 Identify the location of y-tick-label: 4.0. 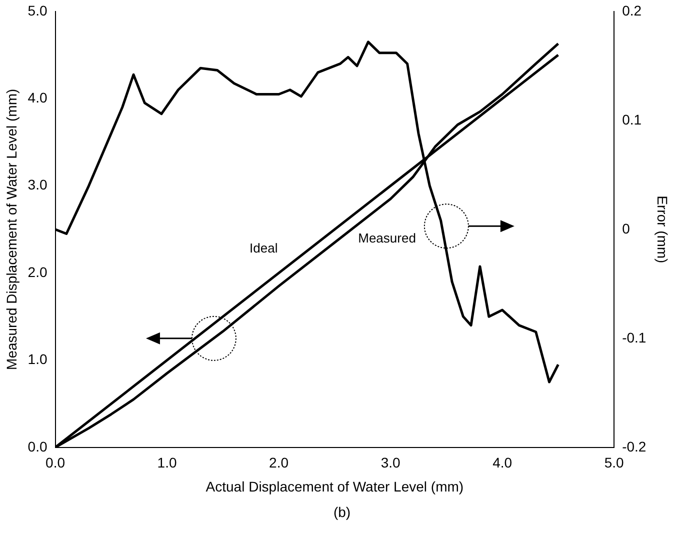
(38, 97).